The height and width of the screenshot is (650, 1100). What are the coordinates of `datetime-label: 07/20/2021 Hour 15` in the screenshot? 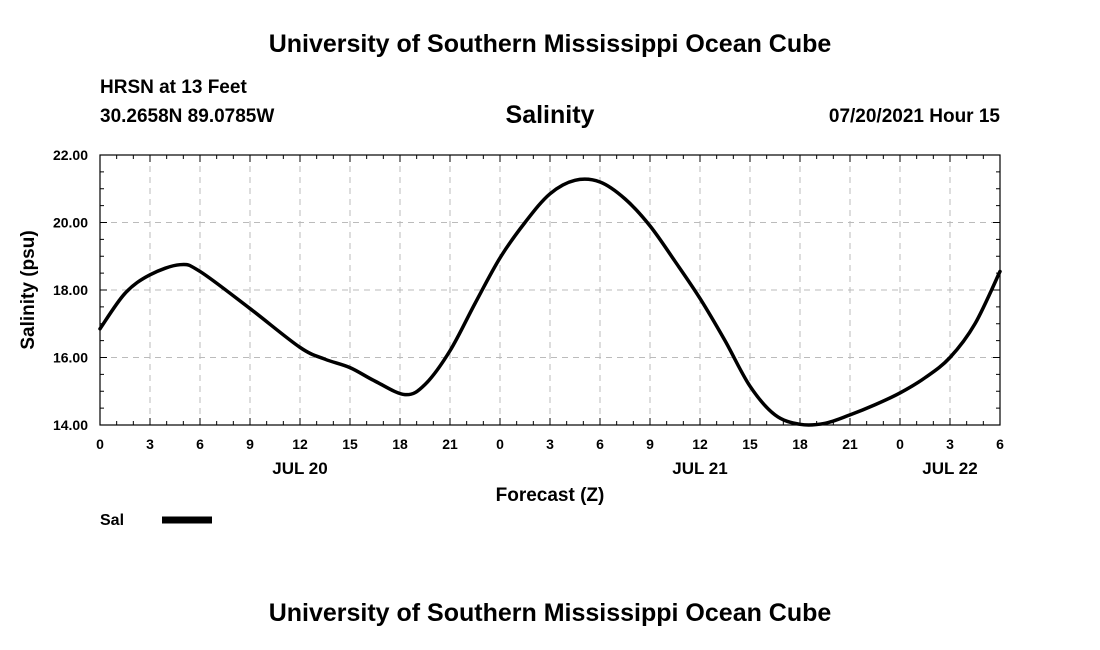 It's located at (914, 116).